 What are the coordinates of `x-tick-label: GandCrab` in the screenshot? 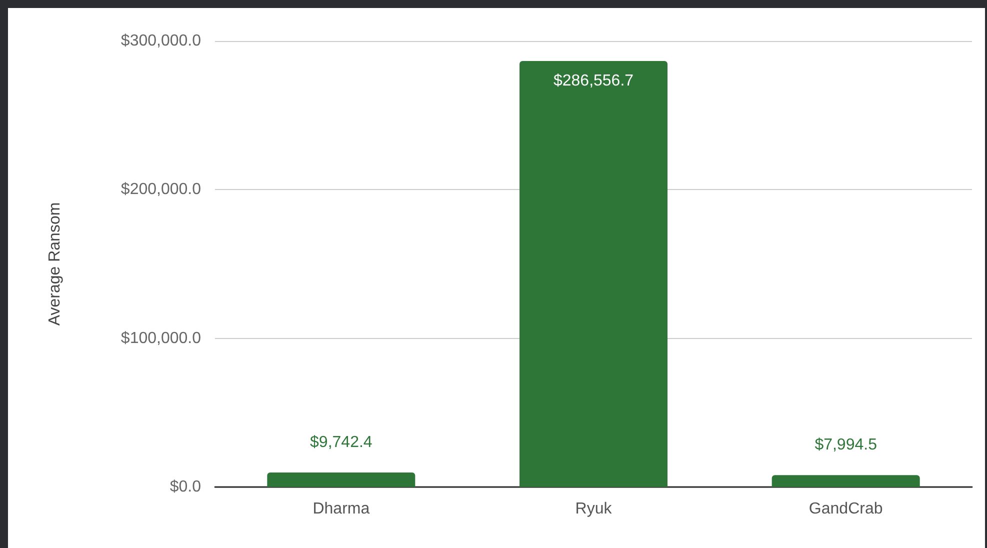 It's located at (845, 509).